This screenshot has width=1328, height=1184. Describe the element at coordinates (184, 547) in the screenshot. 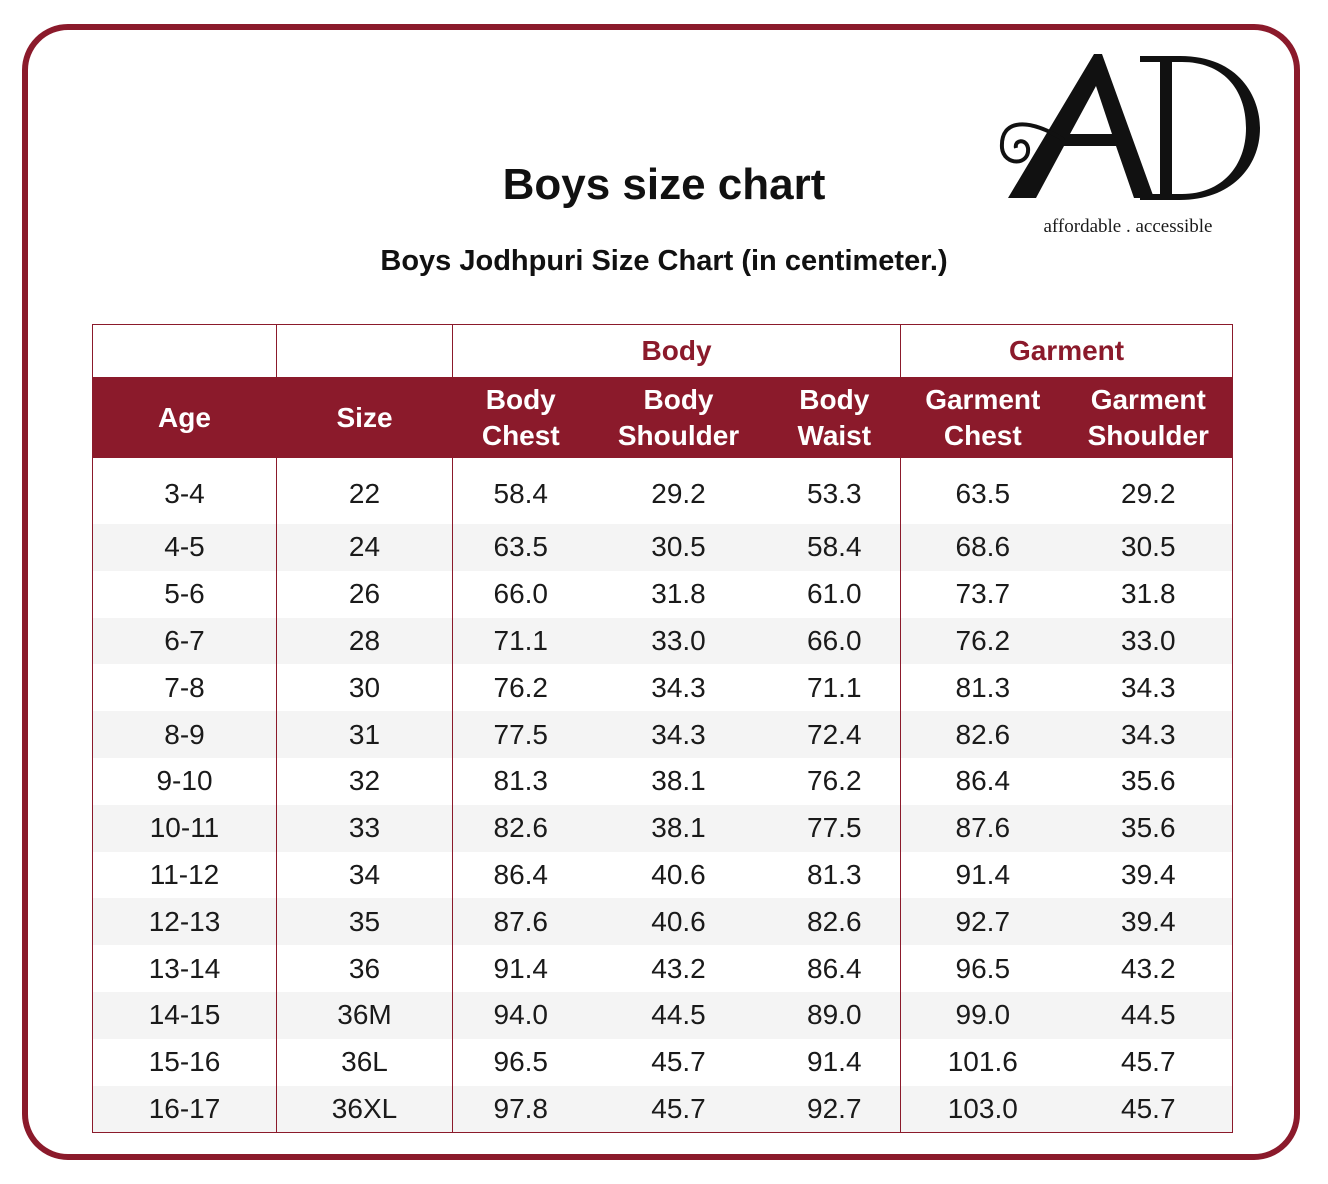

I see `cell-age: 4-5` at that location.